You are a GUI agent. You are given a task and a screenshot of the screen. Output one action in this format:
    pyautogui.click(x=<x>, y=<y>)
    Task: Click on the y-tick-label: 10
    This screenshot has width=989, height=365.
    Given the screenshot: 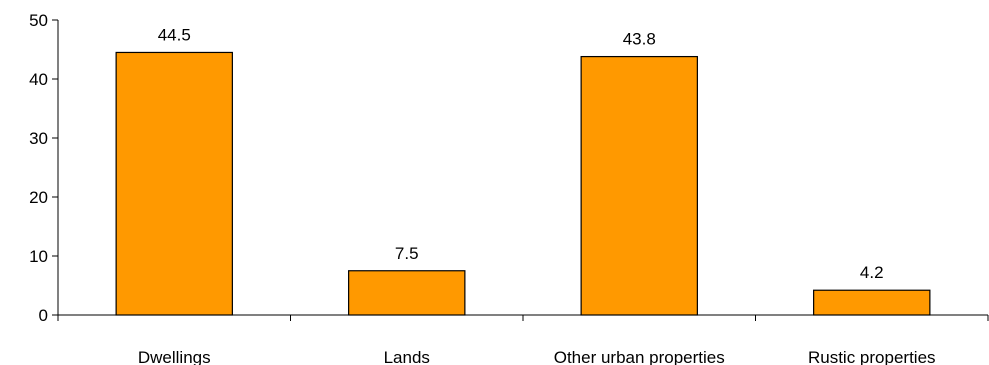 What is the action you would take?
    pyautogui.click(x=38, y=256)
    